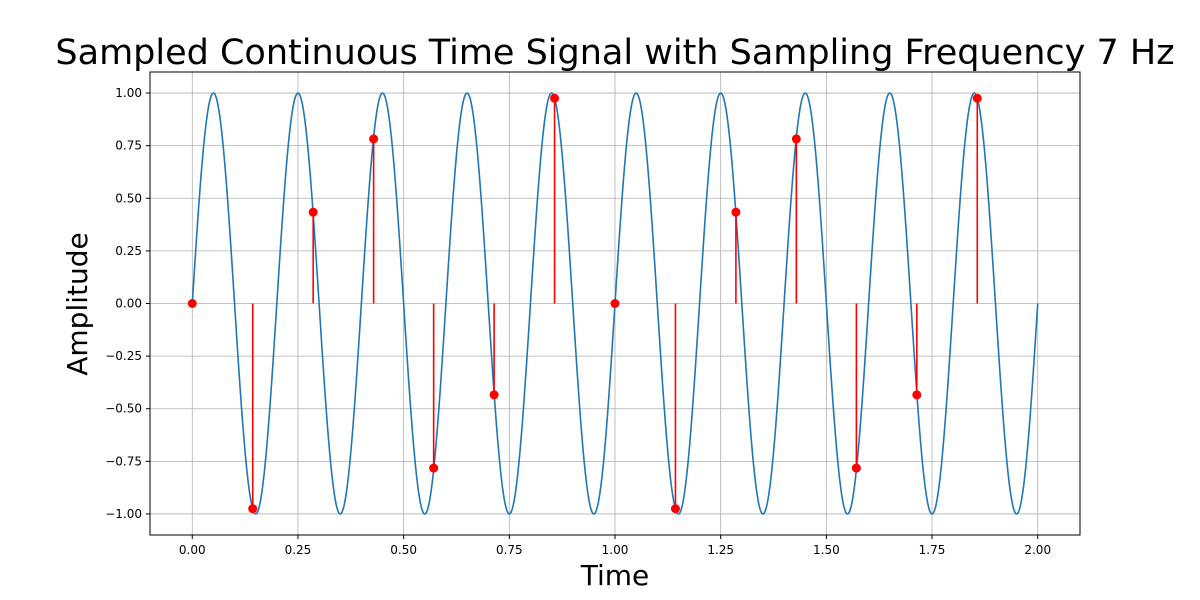  Describe the element at coordinates (128, 251) in the screenshot. I see `y-tick-label: 0.25` at that location.